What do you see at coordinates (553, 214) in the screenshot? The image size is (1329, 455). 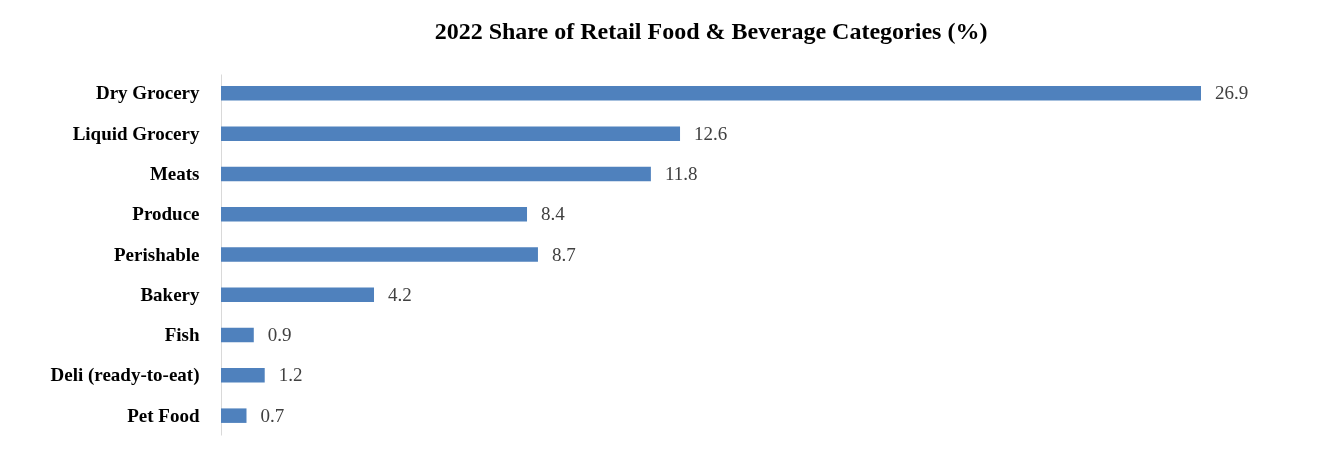 I see `data-label: 8.4` at bounding box center [553, 214].